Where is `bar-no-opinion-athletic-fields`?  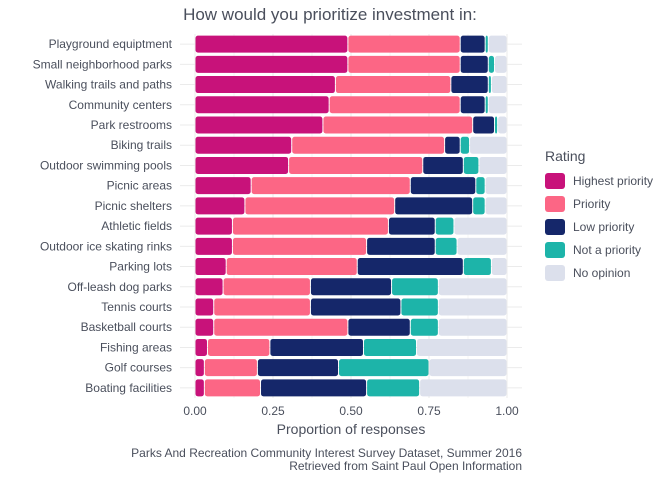
bar-no-opinion-athletic-fields is located at coordinates (480, 226).